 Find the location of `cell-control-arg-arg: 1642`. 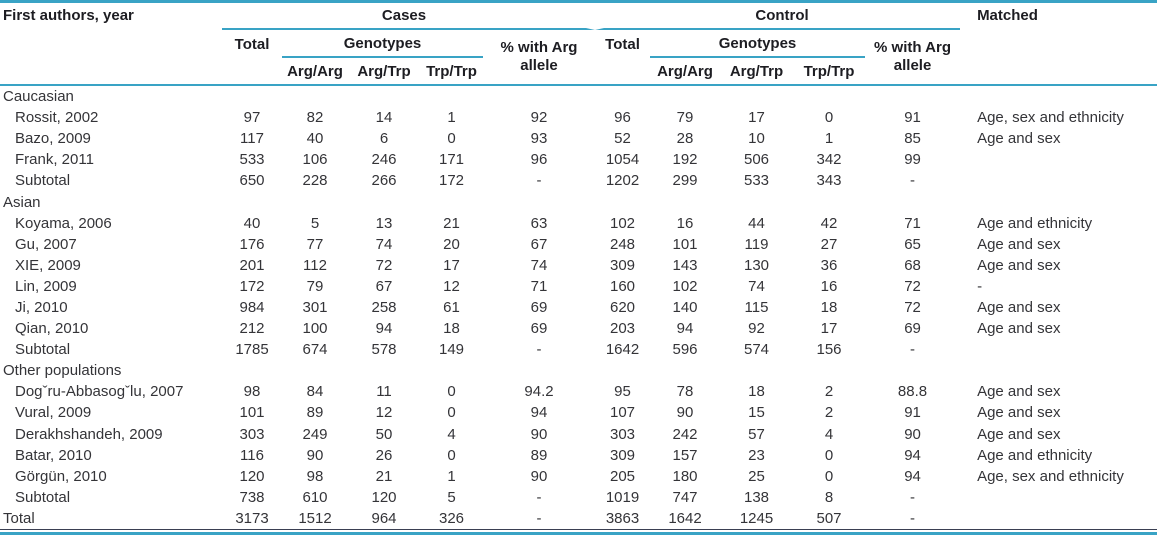

cell-control-arg-arg: 1642 is located at coordinates (685, 519).